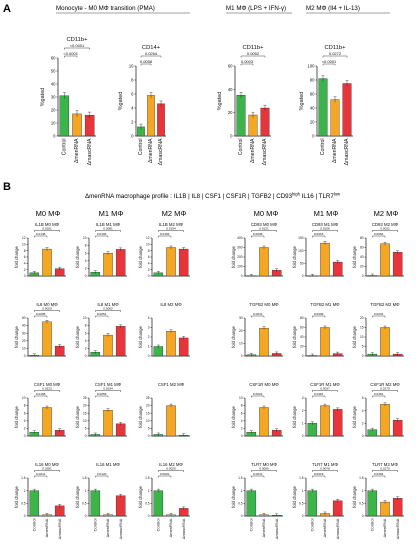  What do you see at coordinates (362, 238) in the screenshot?
I see `y-tick-label: 80` at bounding box center [362, 238].